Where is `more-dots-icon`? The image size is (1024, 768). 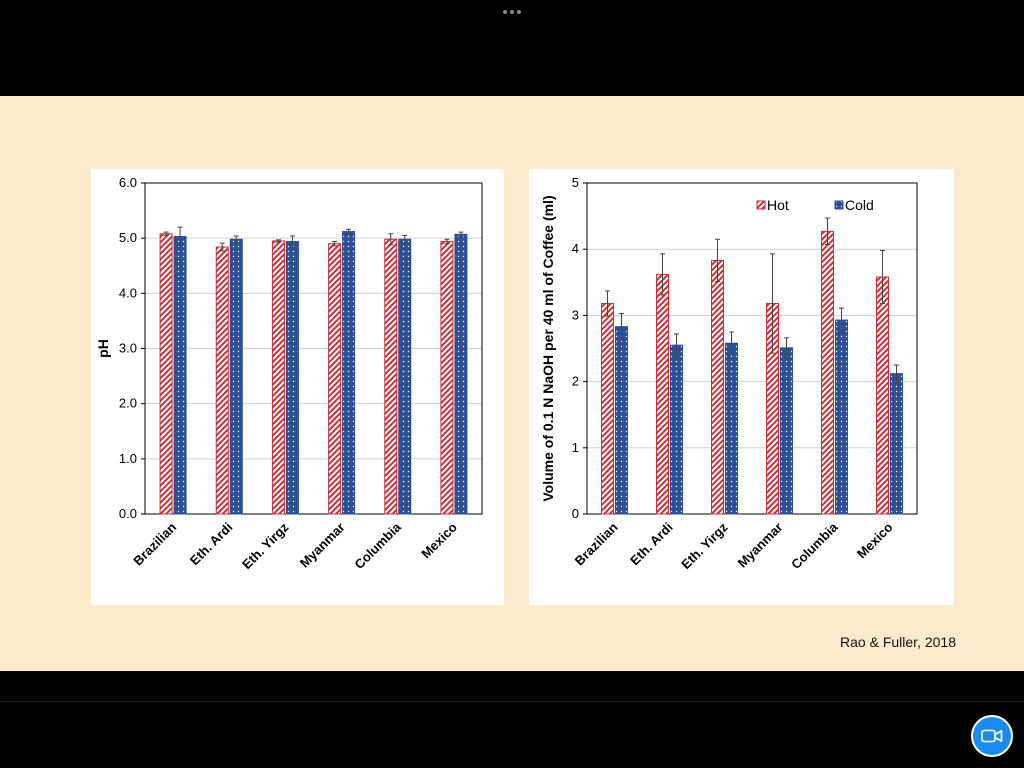 more-dots-icon is located at coordinates (512, 12).